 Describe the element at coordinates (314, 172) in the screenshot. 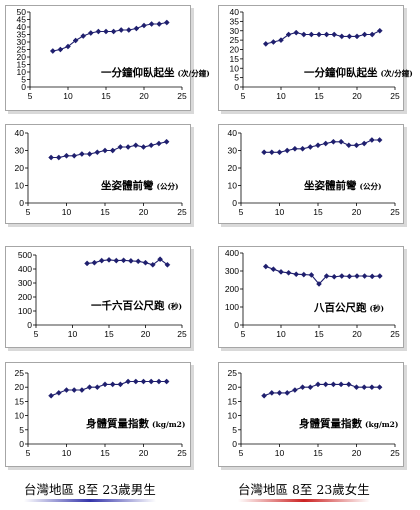

I see `chart-svg: 0 10 20 30 40 5 10 15 20 25 坐姿體前彎 (公分)` at that location.